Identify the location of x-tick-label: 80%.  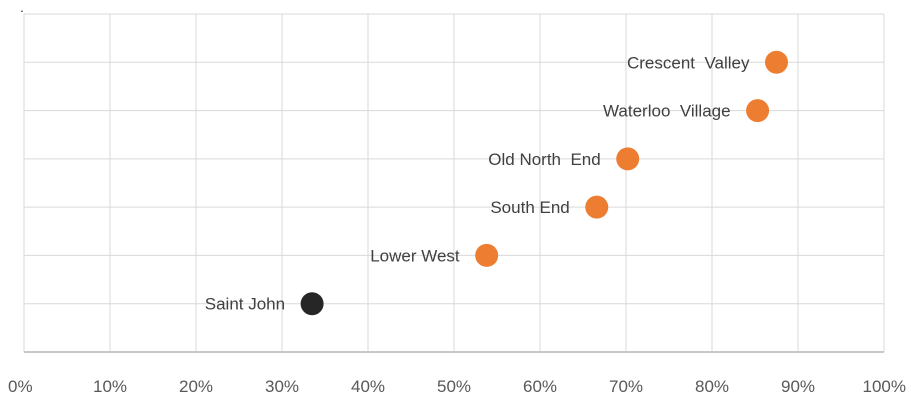
(712, 386).